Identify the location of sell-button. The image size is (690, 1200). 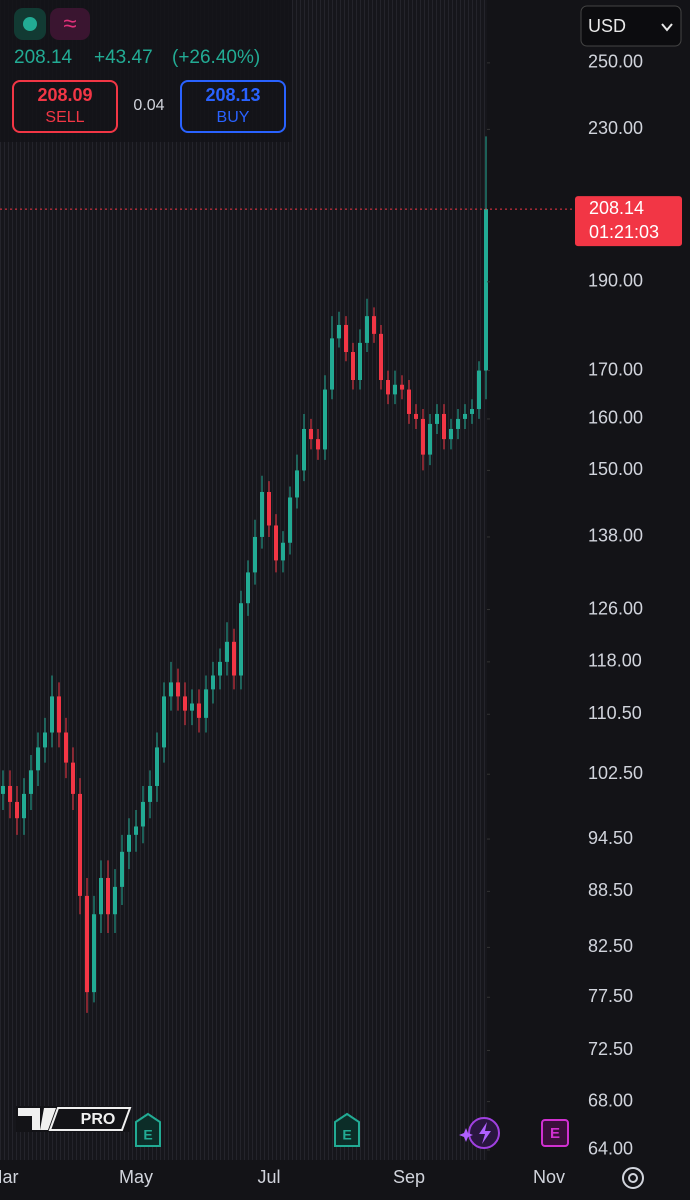
(65, 106).